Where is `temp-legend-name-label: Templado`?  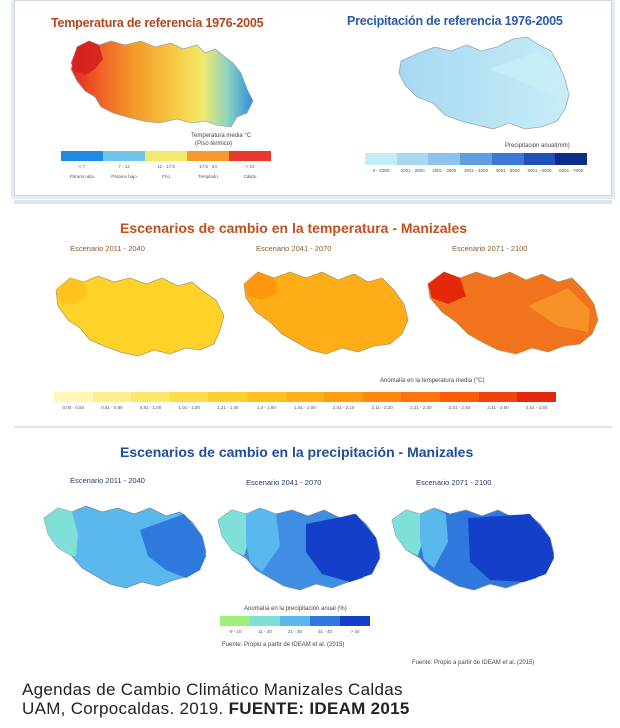
temp-legend-name-label: Templado is located at coordinates (208, 176).